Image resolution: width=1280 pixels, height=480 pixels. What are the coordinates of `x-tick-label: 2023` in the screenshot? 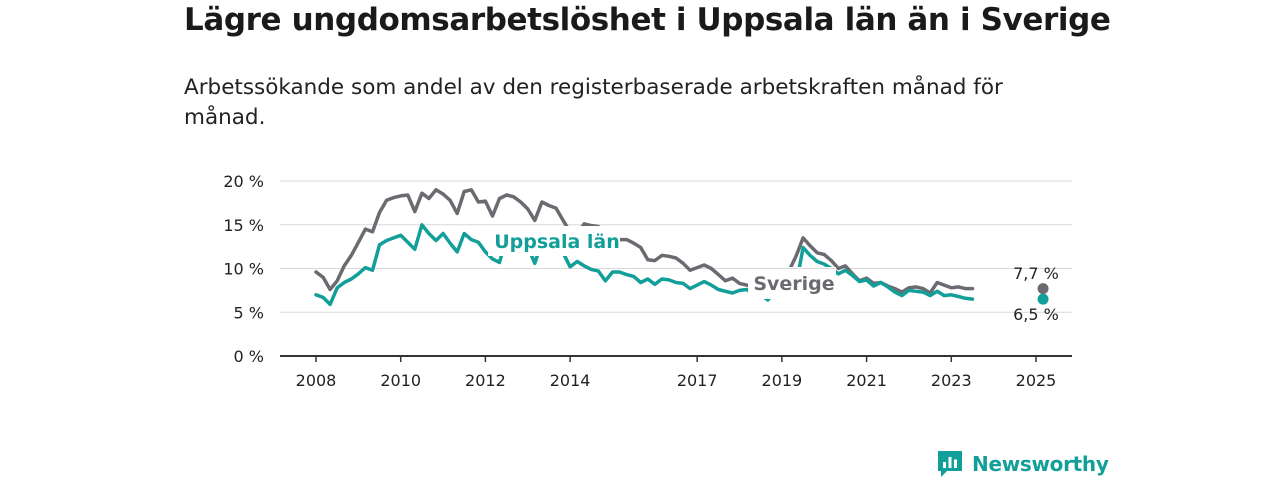 It's located at (951, 380).